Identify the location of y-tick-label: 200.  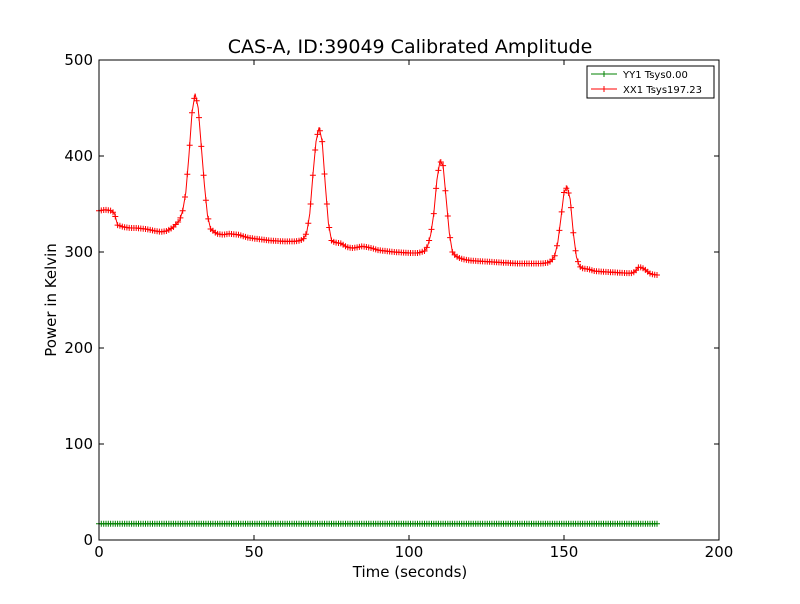
(78, 348).